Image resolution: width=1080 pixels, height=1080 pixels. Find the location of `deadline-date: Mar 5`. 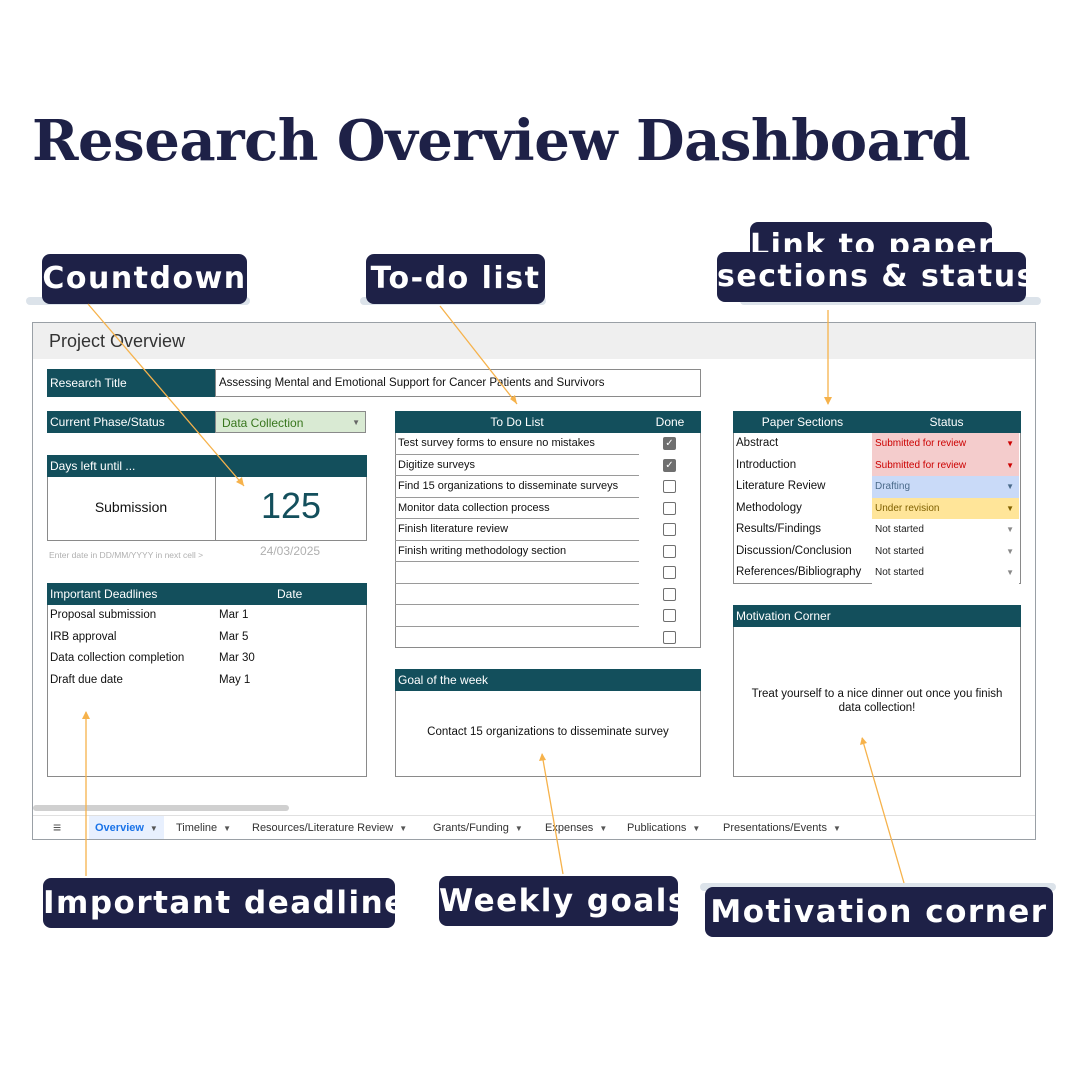

deadline-date: Mar 5 is located at coordinates (234, 636).